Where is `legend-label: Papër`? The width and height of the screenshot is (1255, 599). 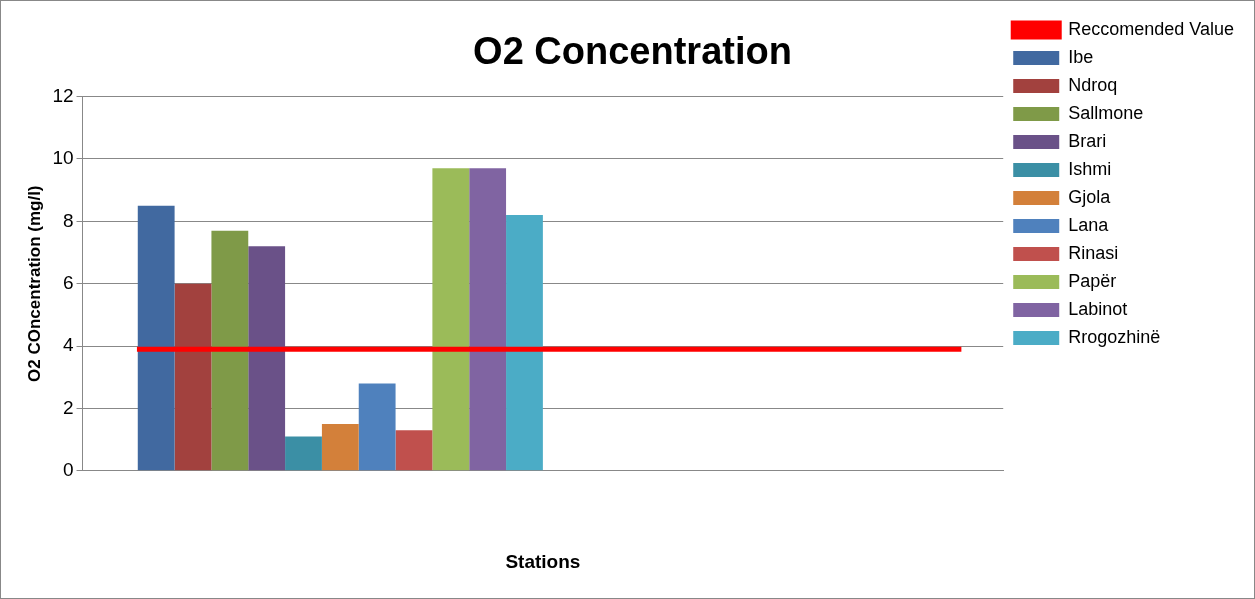
legend-label: Papër is located at coordinates (1092, 280).